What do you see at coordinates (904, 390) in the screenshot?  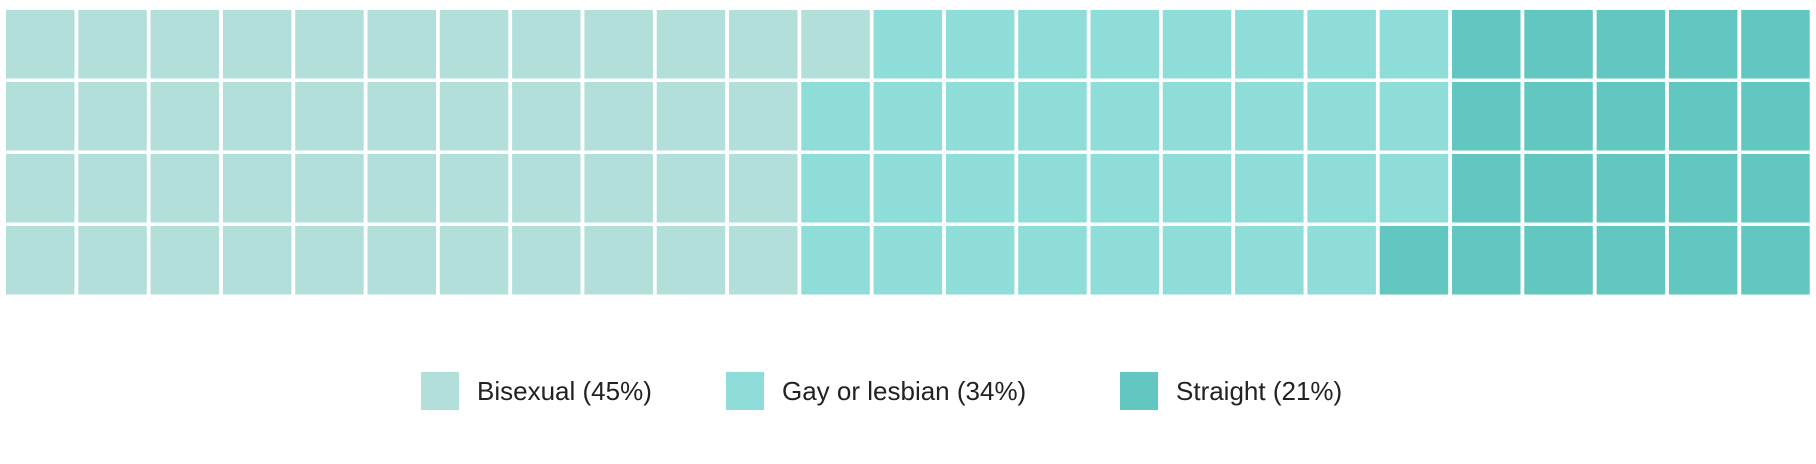 I see `legend-label-gay-or-lesbian: Gay or lesbian (34%)` at bounding box center [904, 390].